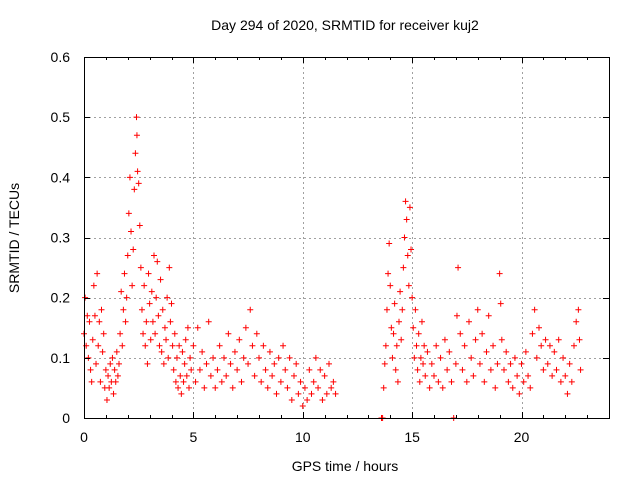 This screenshot has width=640, height=480. What do you see at coordinates (193, 437) in the screenshot?
I see `x-tick-label: 5` at bounding box center [193, 437].